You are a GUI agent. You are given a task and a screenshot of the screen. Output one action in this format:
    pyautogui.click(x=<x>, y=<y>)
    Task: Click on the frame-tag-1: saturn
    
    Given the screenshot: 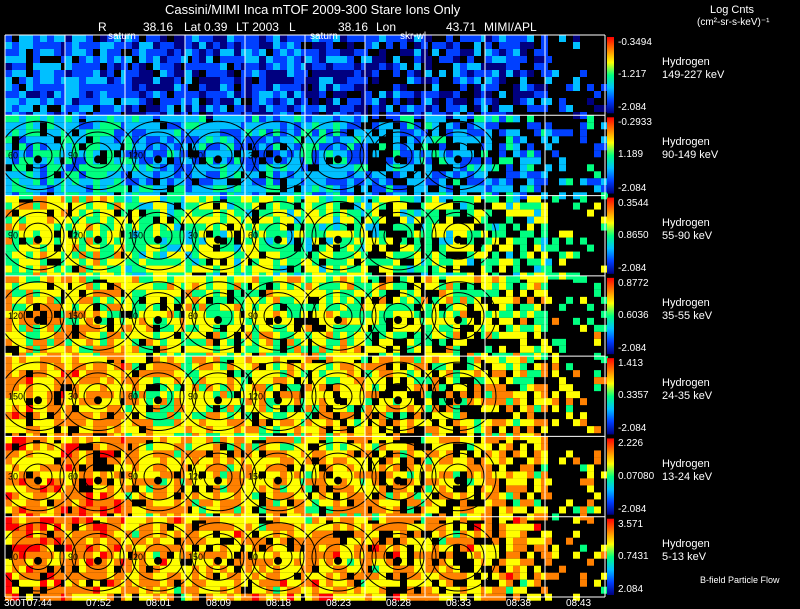 What is the action you would take?
    pyautogui.click(x=122, y=36)
    